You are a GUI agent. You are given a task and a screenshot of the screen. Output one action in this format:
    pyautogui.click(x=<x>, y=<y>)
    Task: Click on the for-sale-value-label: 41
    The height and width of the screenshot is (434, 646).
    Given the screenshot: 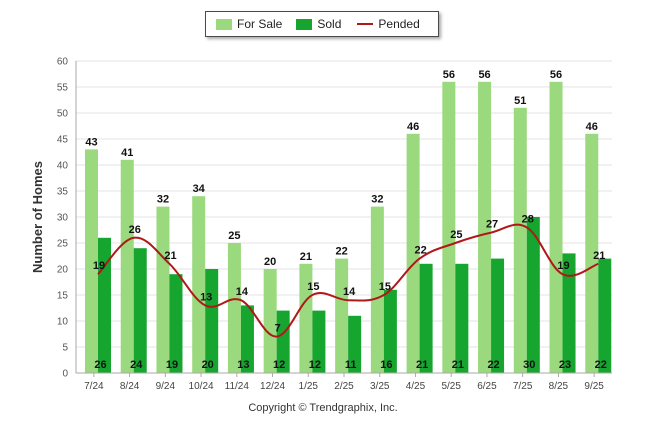 What is the action you would take?
    pyautogui.click(x=127, y=153)
    